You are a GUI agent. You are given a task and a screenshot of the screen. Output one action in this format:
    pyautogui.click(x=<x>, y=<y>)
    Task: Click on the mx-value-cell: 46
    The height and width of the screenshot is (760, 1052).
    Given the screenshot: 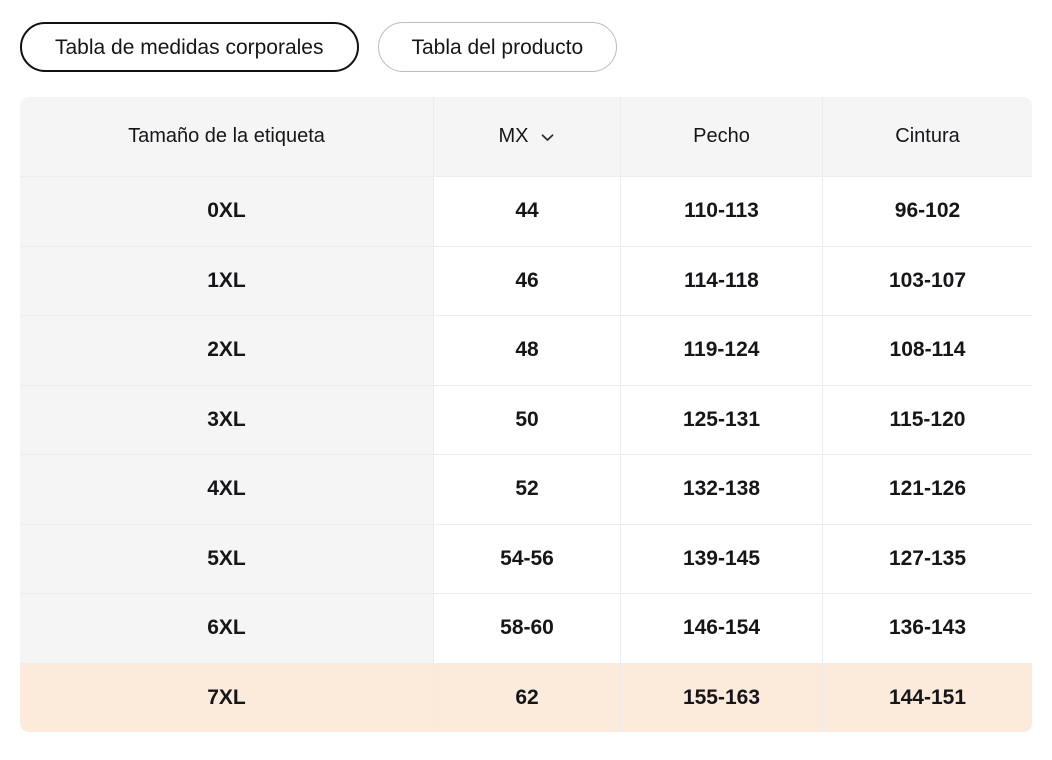 What is the action you would take?
    pyautogui.click(x=526, y=280)
    